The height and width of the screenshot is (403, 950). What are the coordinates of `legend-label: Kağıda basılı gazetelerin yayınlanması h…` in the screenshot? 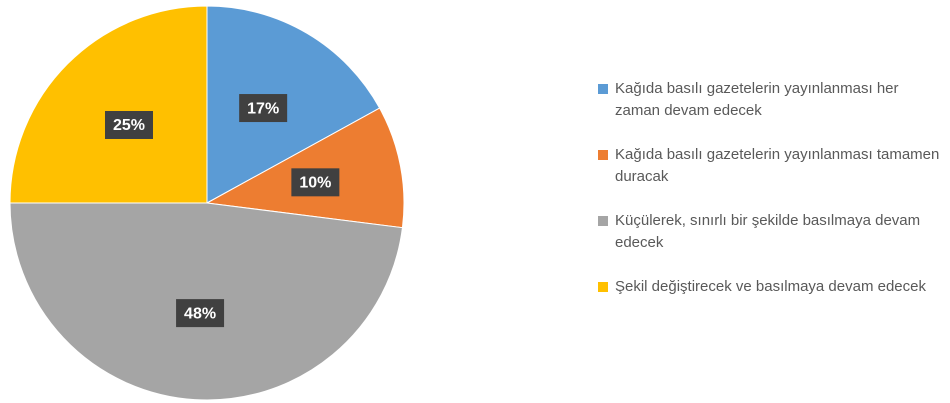 It's located at (757, 99).